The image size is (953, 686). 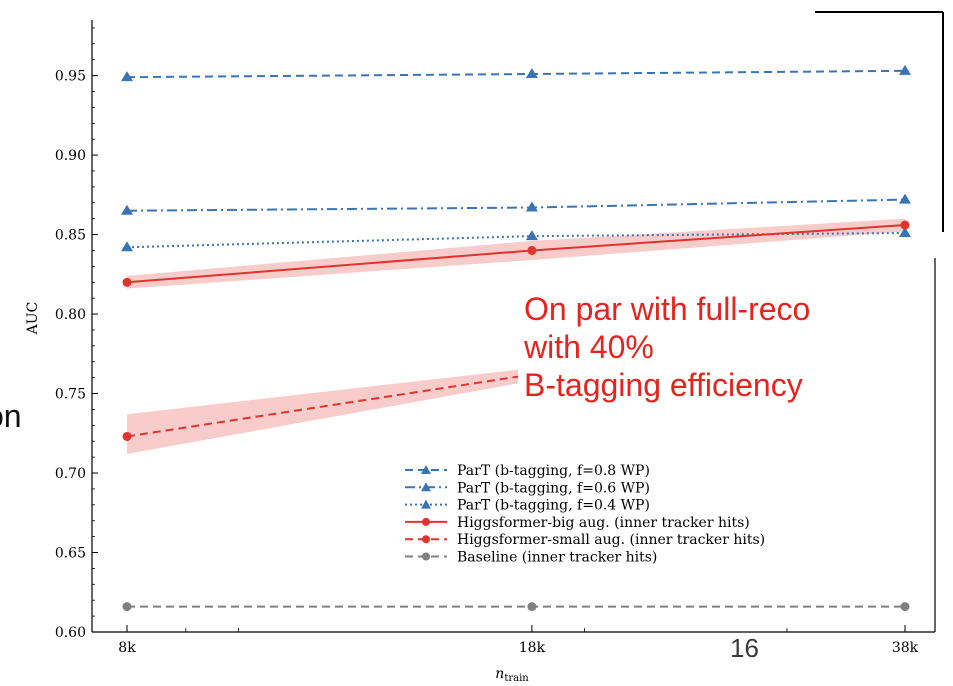 I want to click on legend-label: ParT (b-tagging, f=0.6 WP), so click(x=553, y=488).